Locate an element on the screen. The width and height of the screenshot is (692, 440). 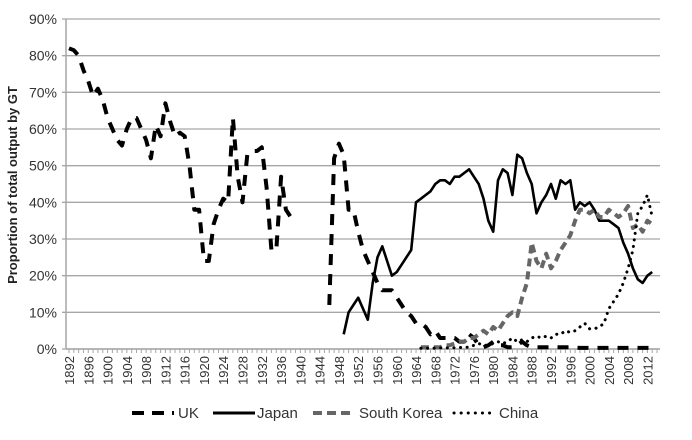
x-tick-label: 1996 is located at coordinates (570, 370).